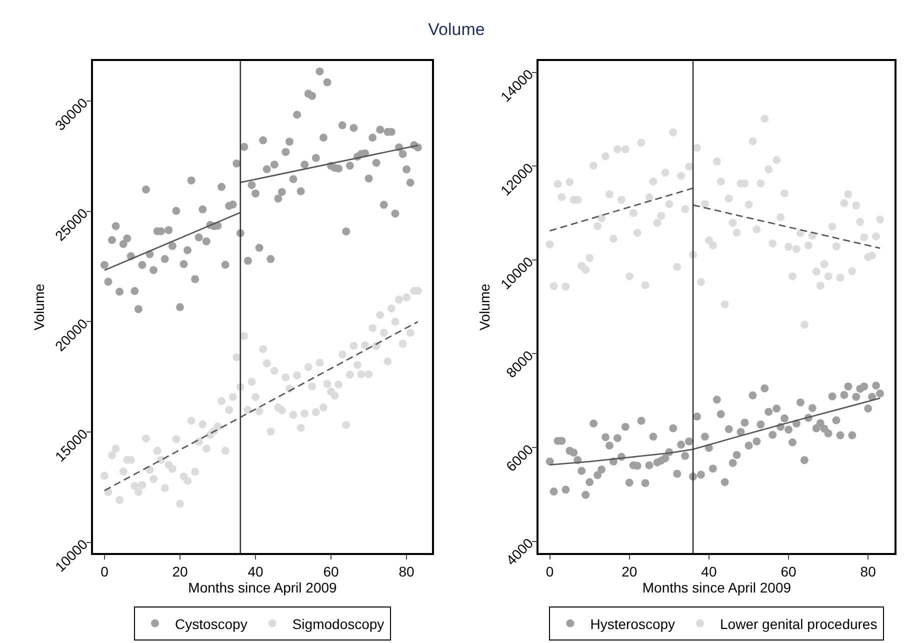 The width and height of the screenshot is (913, 643). I want to click on chart-title: Volume, so click(456, 29).